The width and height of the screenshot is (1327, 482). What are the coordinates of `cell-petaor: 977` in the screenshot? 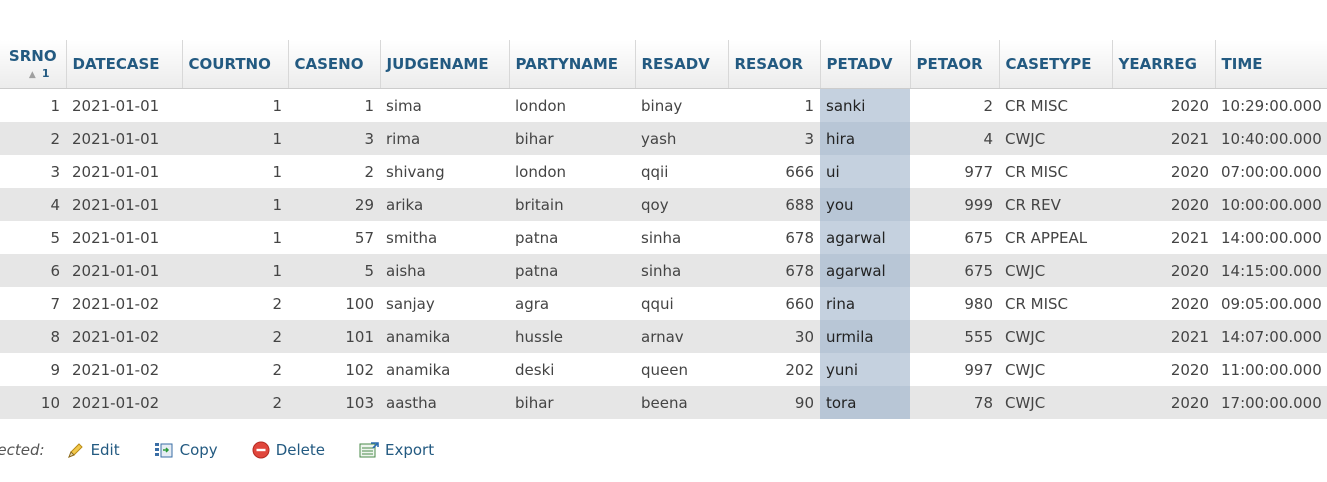 It's located at (954, 171).